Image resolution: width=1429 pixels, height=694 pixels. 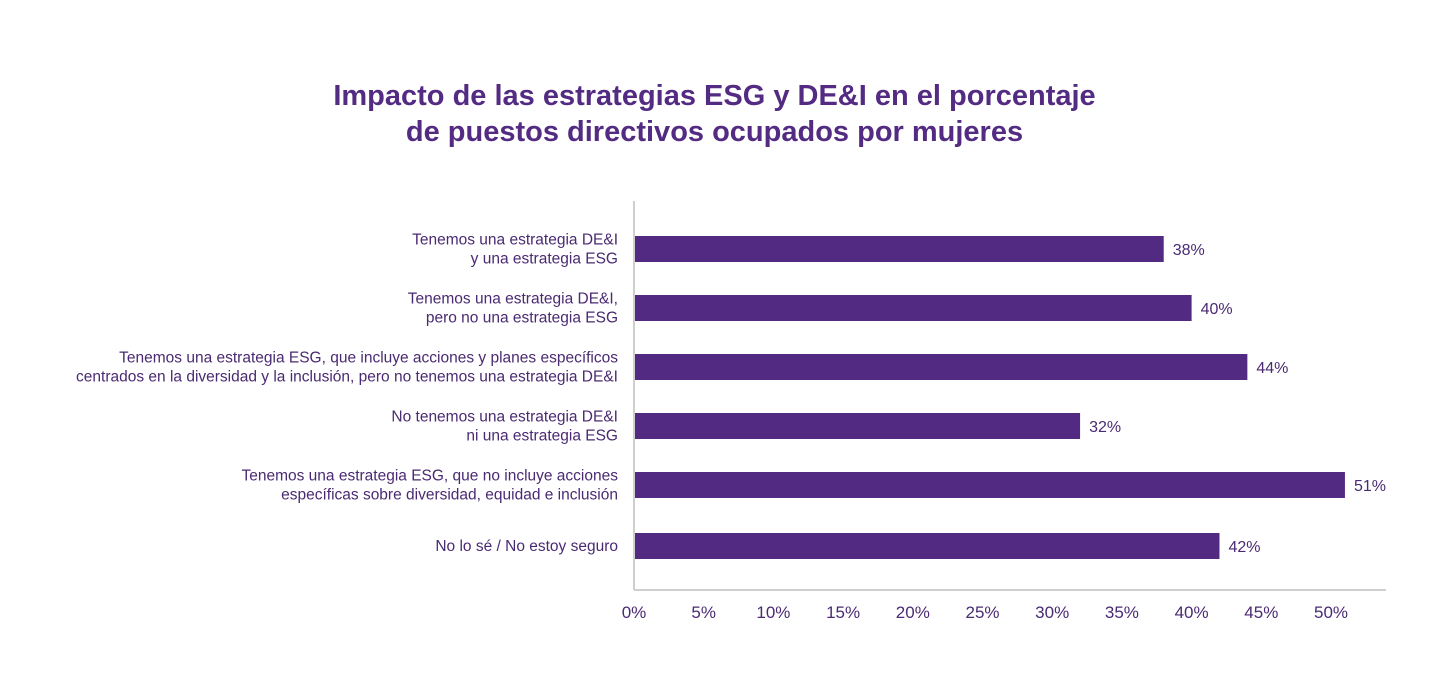 What do you see at coordinates (843, 612) in the screenshot?
I see `x-tick-label: 15%` at bounding box center [843, 612].